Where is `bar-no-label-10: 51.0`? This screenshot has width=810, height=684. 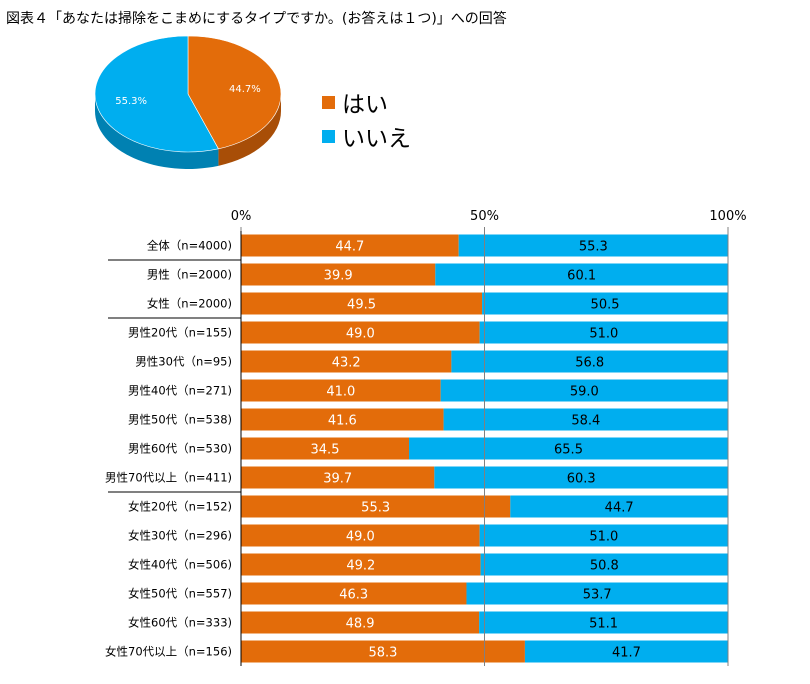
bar-no-label-10: 51.0 is located at coordinates (603, 537).